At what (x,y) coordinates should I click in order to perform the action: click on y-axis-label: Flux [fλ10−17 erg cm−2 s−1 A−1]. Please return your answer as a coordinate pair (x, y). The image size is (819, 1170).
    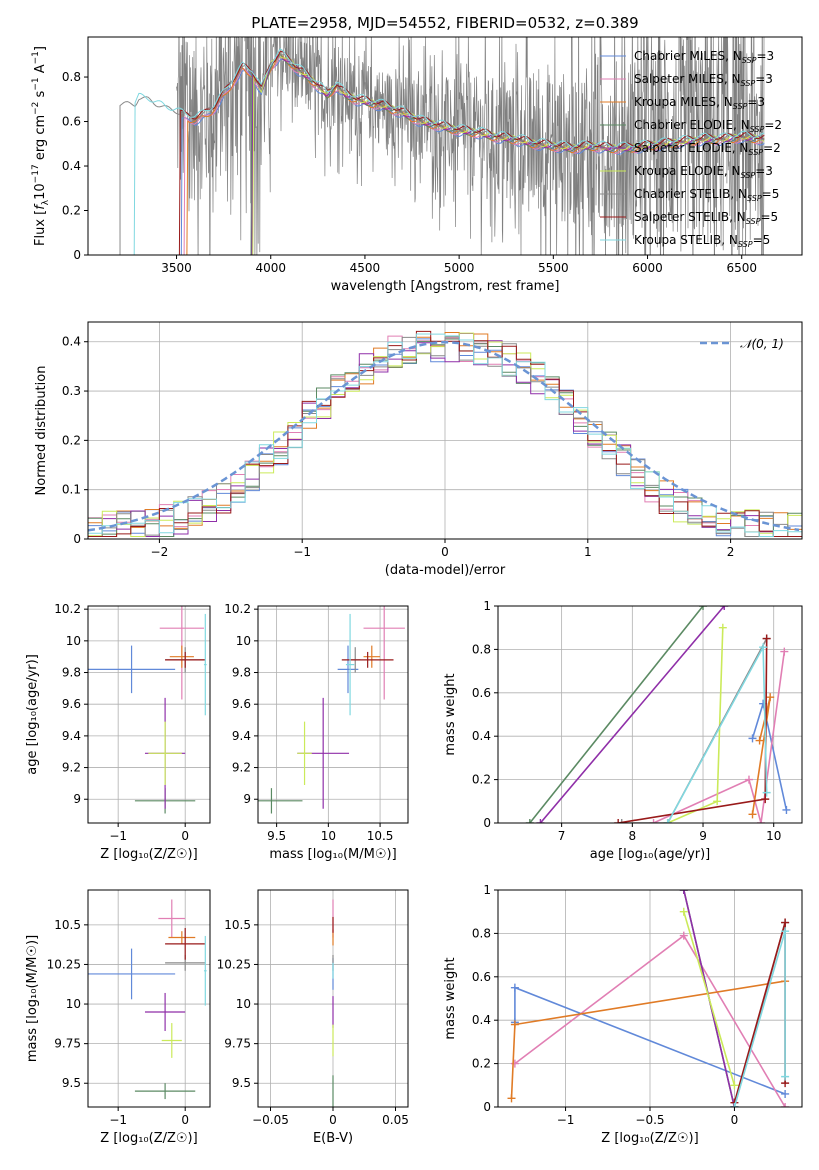
    Looking at the image, I should click on (41, 146).